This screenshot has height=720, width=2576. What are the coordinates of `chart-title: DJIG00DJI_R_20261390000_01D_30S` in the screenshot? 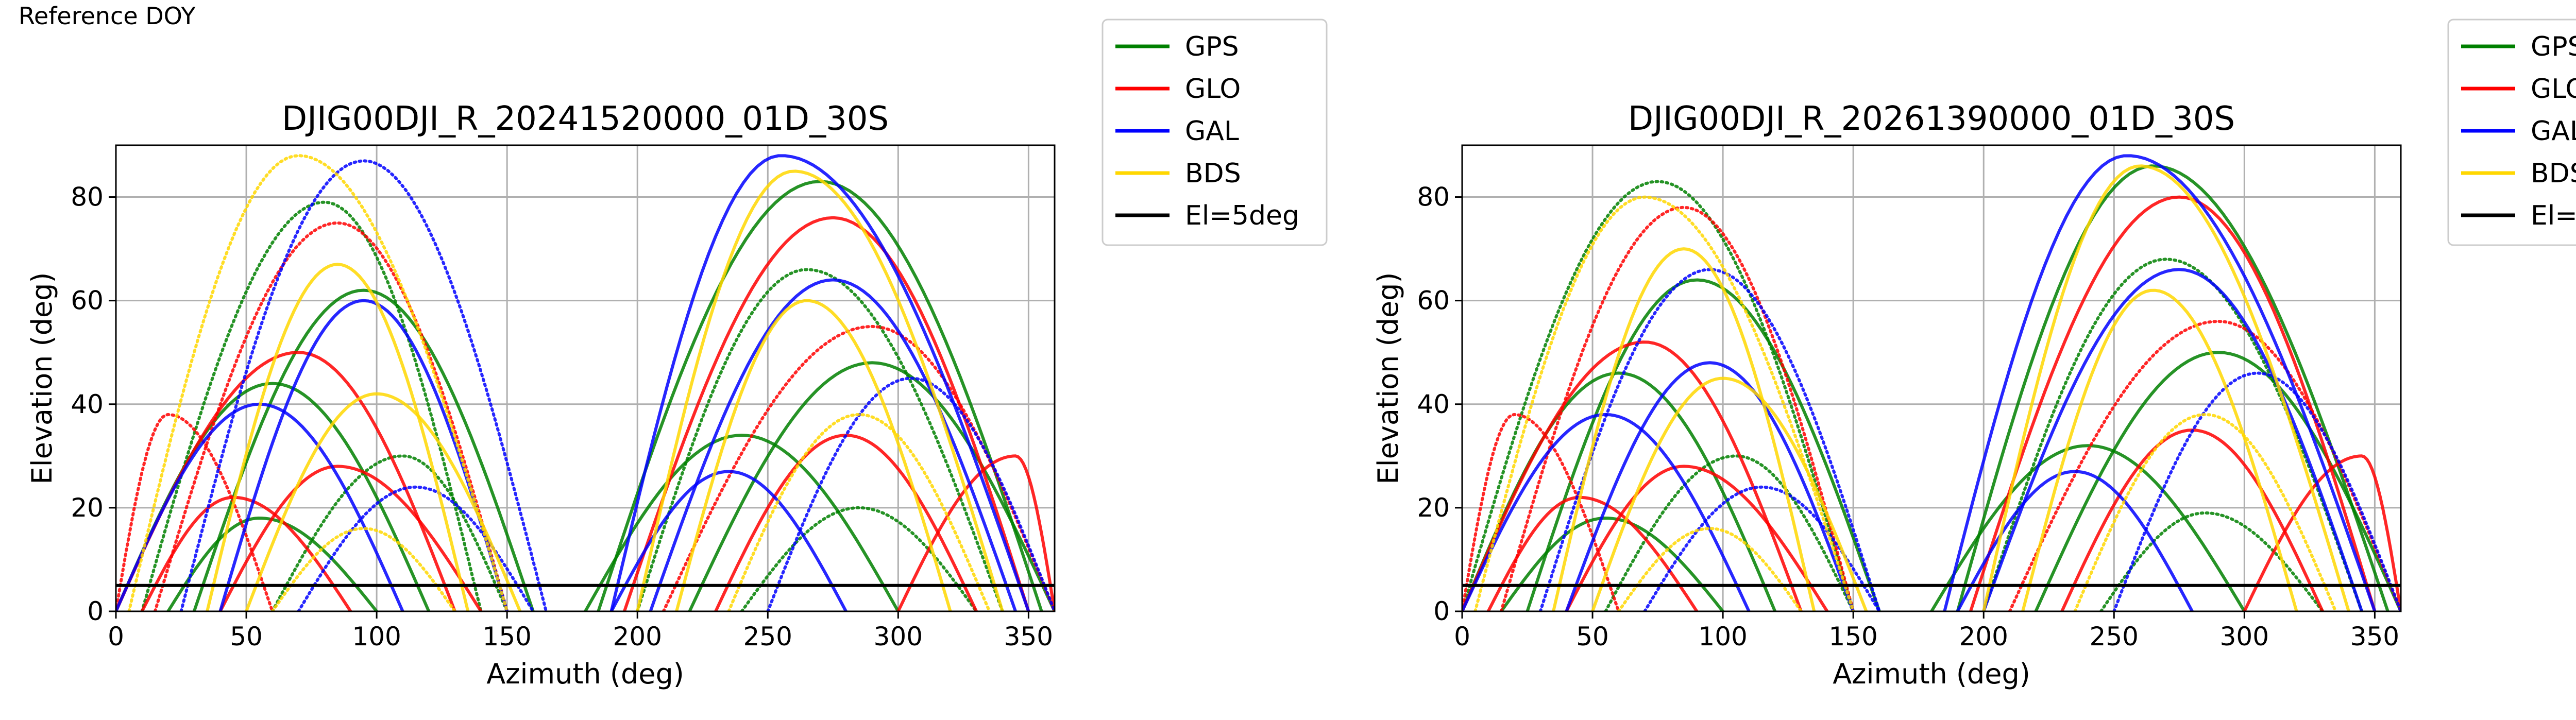 It's located at (1931, 119).